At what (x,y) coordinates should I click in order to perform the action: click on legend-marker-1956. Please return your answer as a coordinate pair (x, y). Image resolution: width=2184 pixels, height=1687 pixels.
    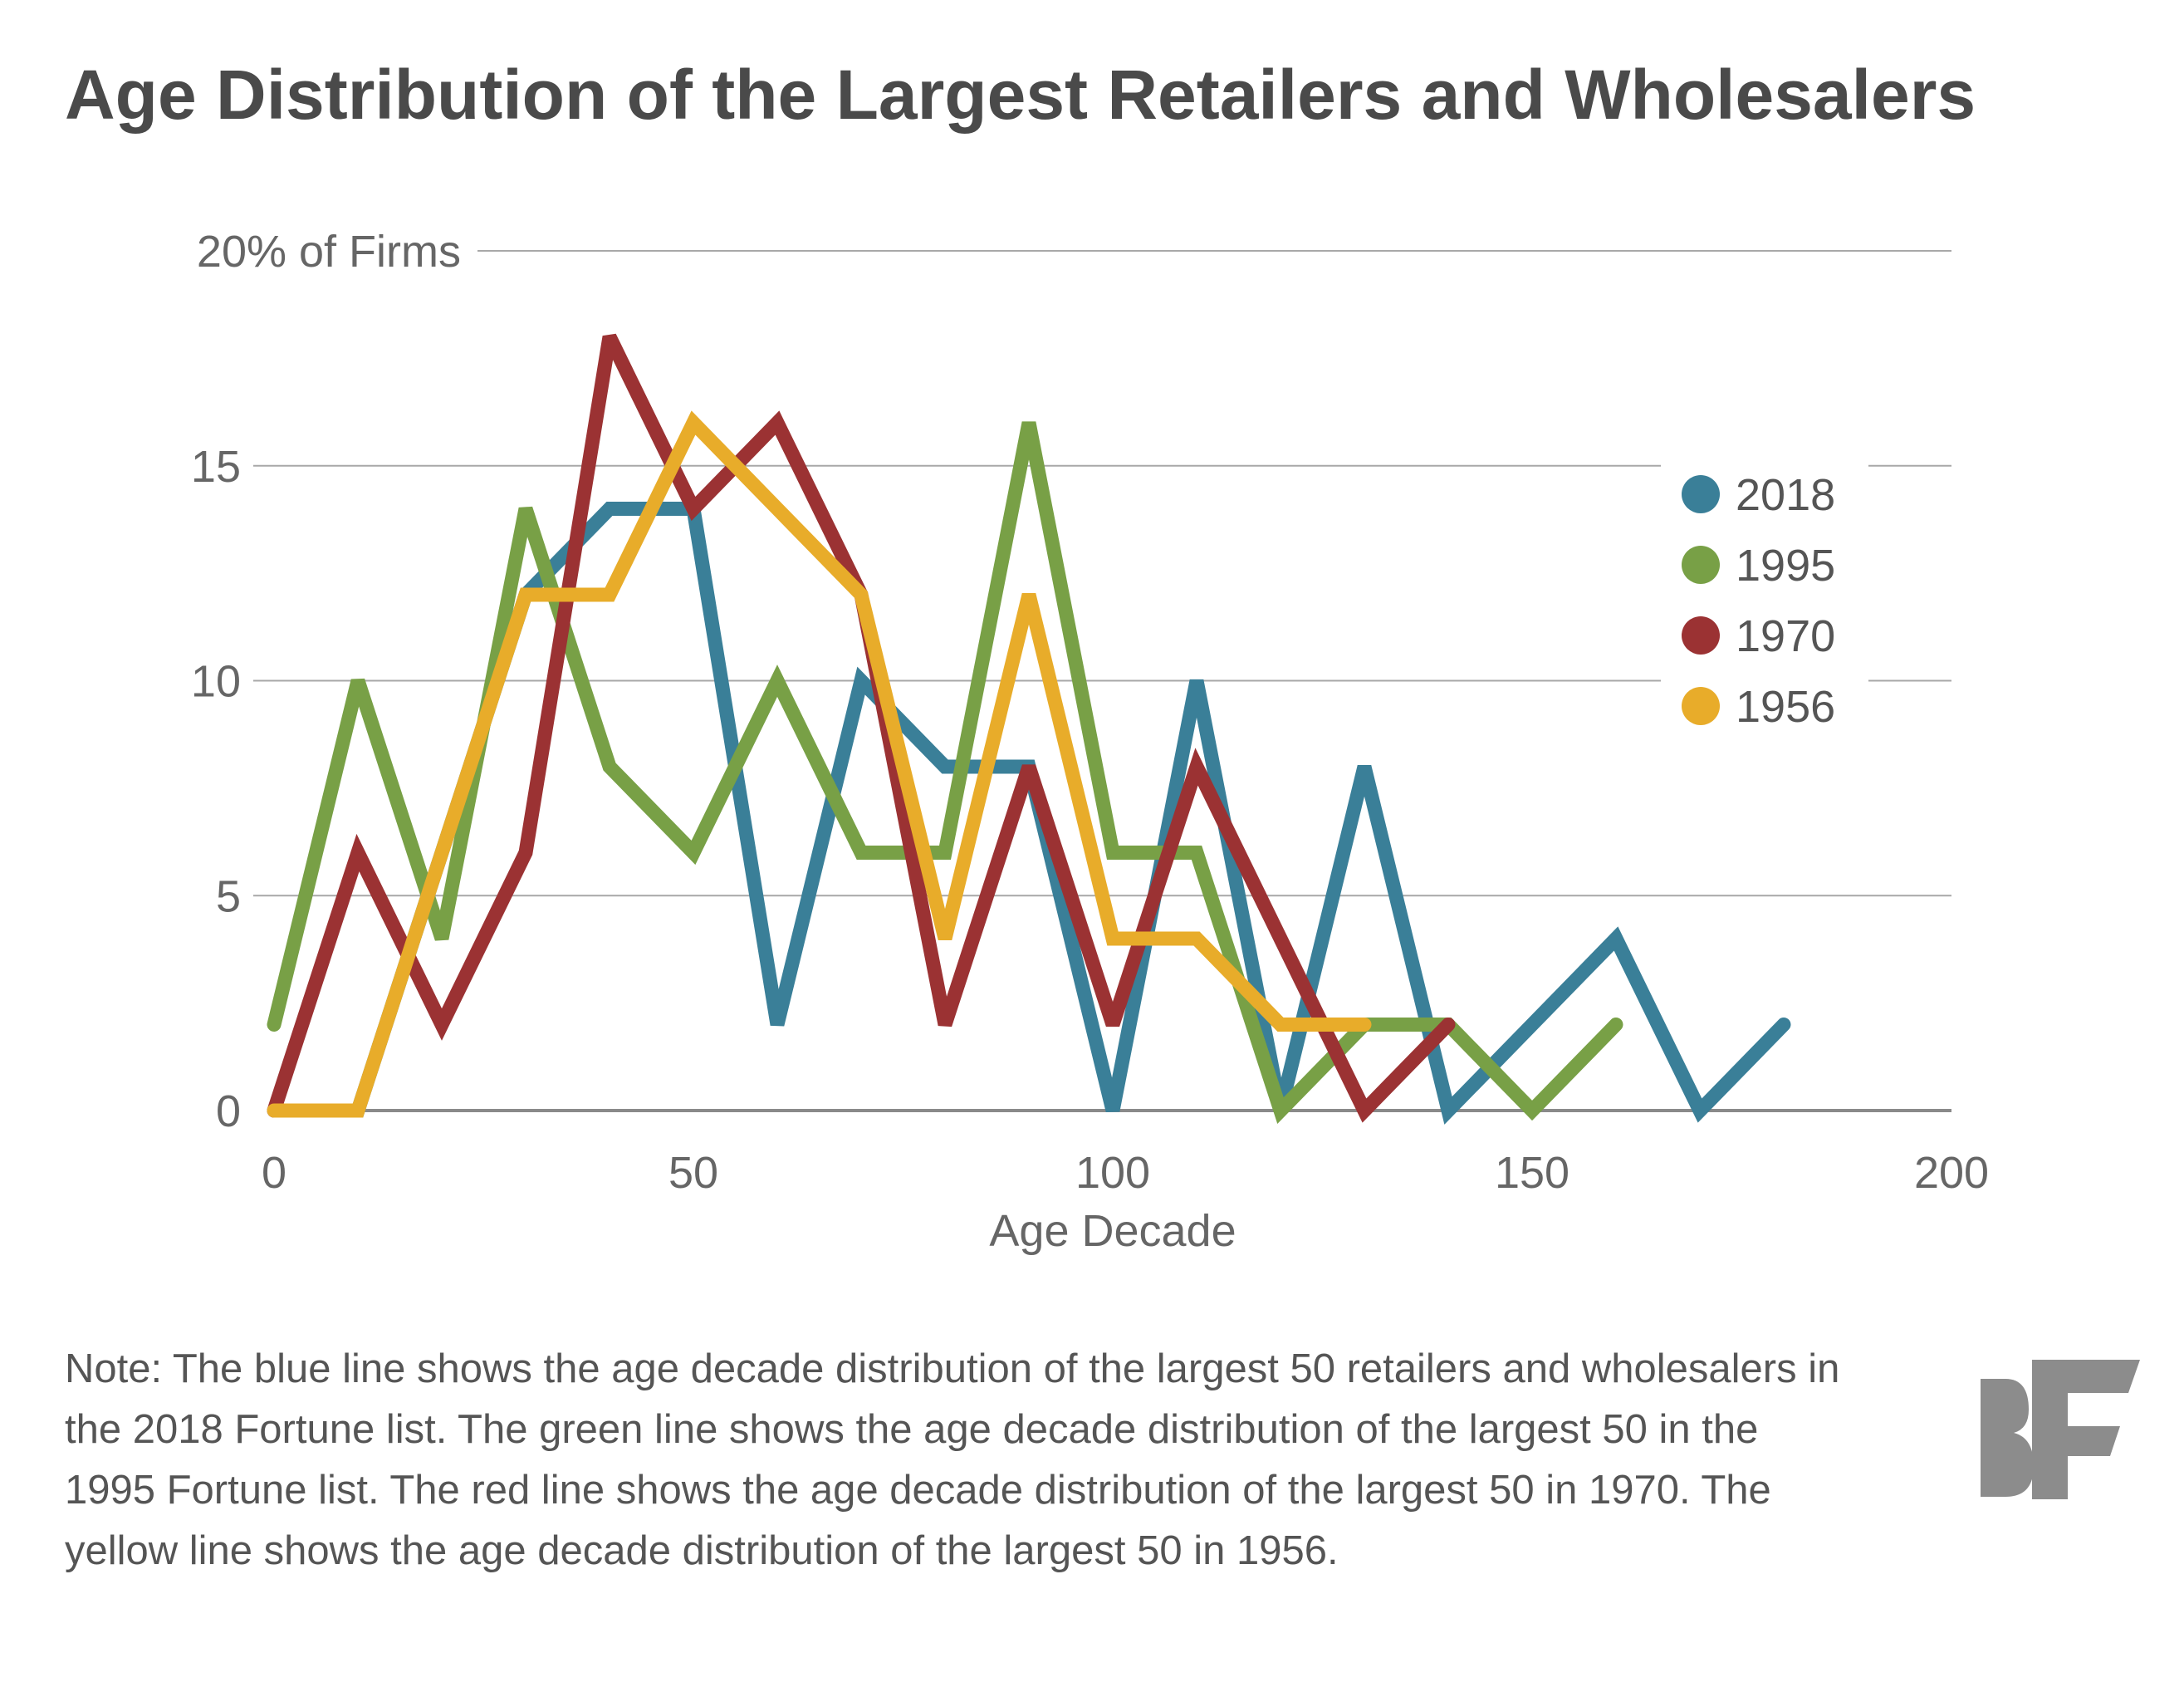
    Looking at the image, I should click on (1701, 706).